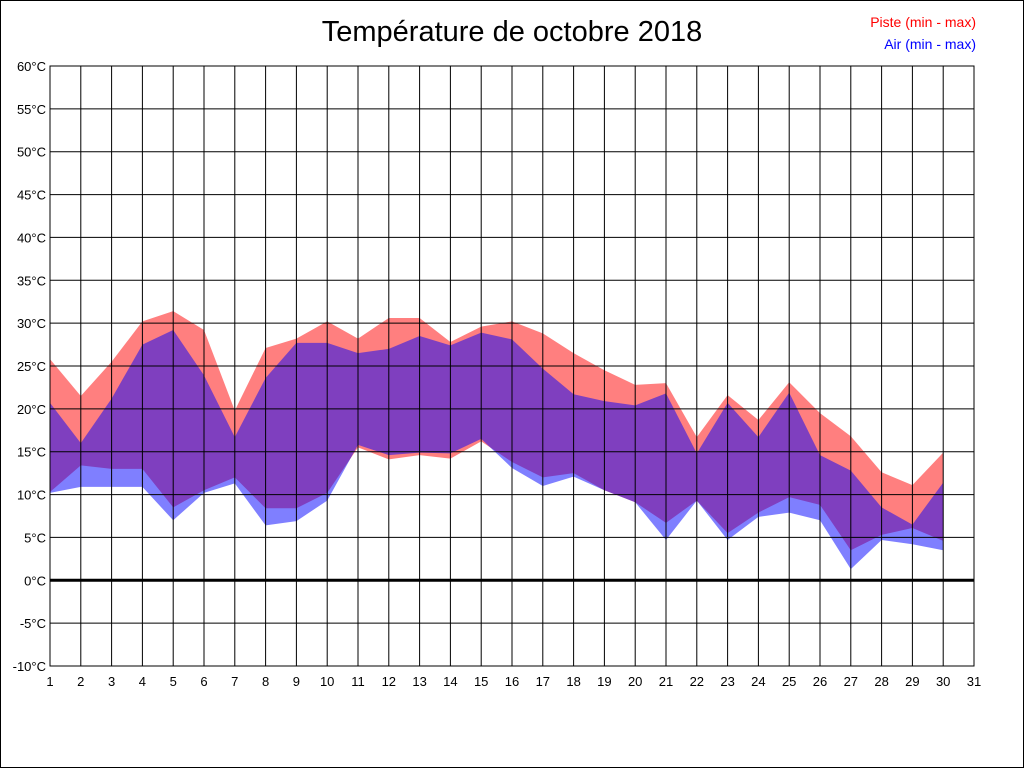 This screenshot has height=768, width=1024. What do you see at coordinates (31, 152) in the screenshot?
I see `y-tick-label: 50°C` at bounding box center [31, 152].